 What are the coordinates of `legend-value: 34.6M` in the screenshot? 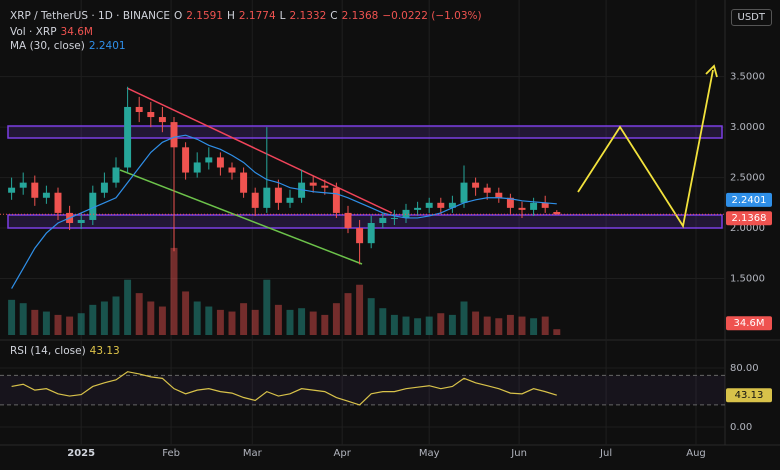 It's located at (76, 32).